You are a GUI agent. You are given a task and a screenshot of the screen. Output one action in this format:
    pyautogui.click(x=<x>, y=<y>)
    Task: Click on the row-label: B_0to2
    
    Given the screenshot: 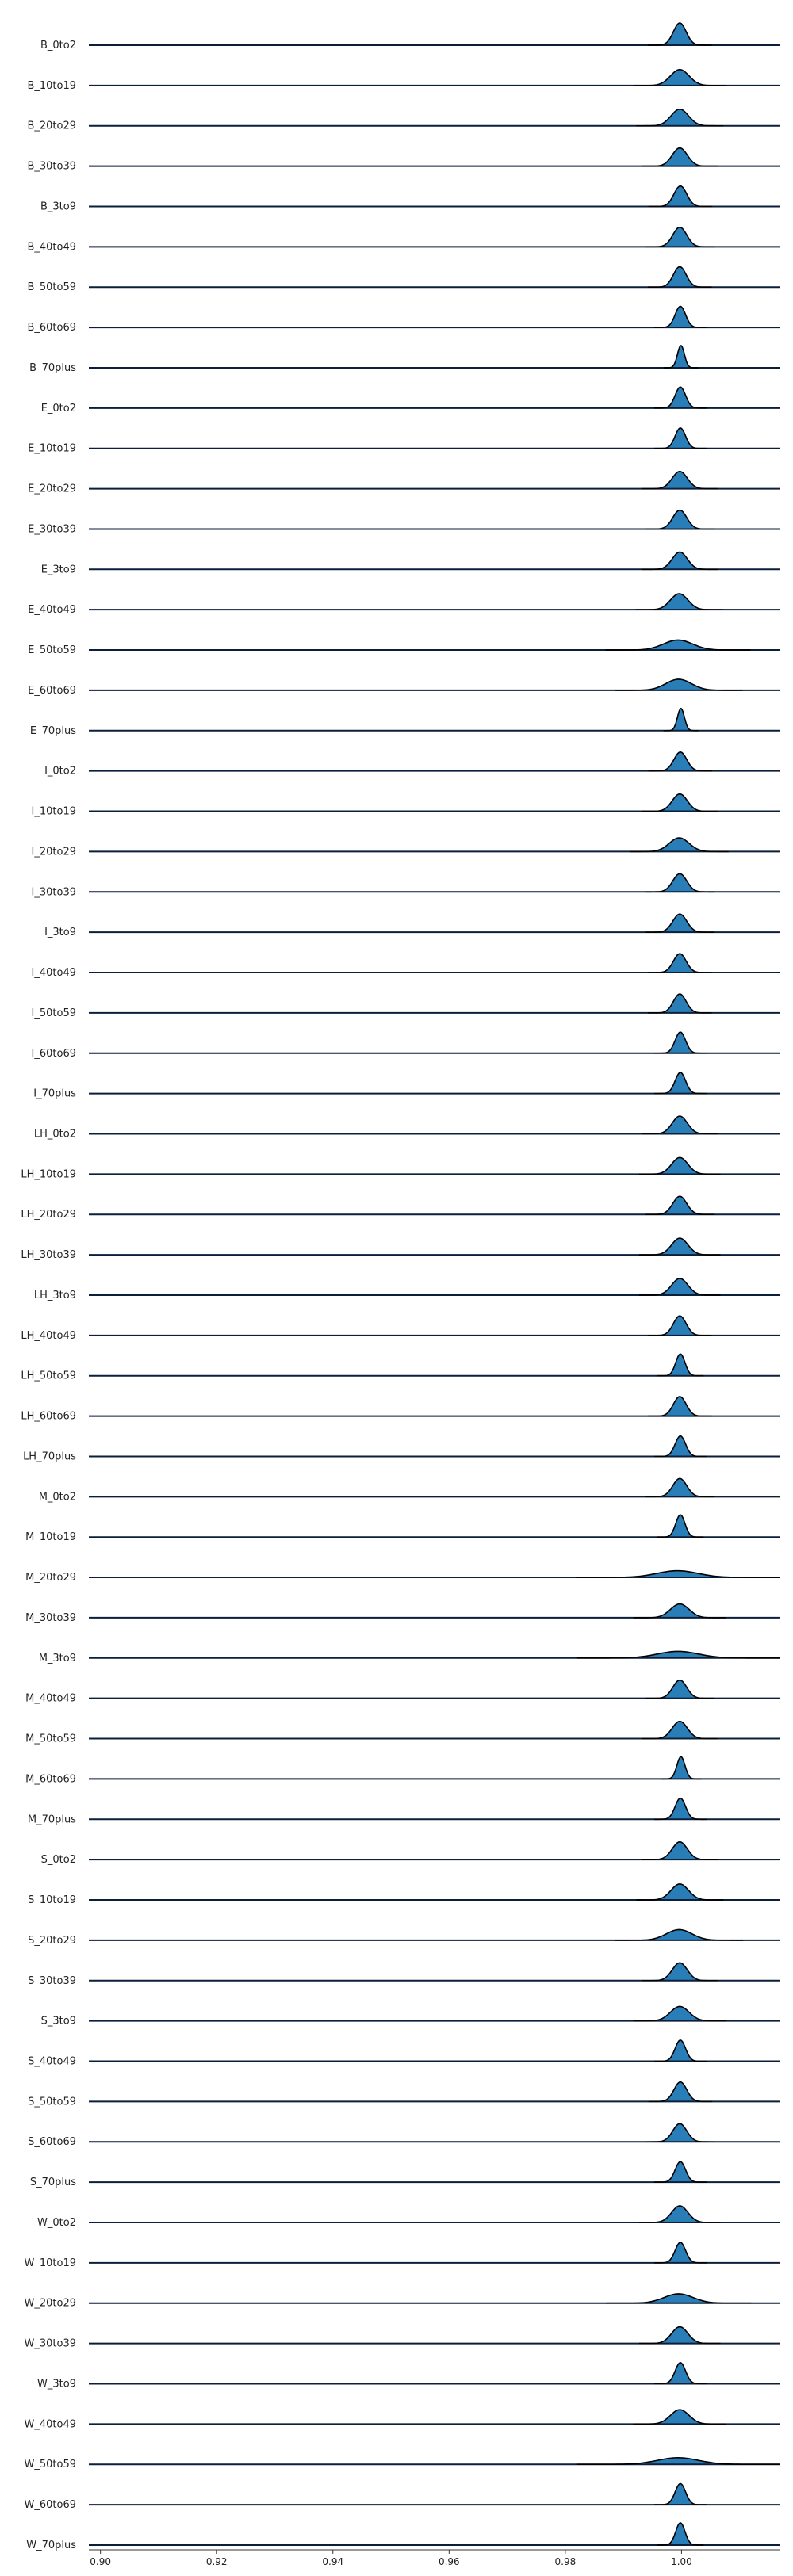 What is the action you would take?
    pyautogui.click(x=58, y=46)
    